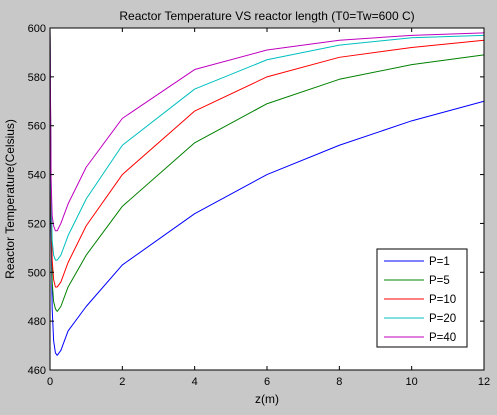  Describe the element at coordinates (37, 371) in the screenshot. I see `y-tick-label: 460` at that location.